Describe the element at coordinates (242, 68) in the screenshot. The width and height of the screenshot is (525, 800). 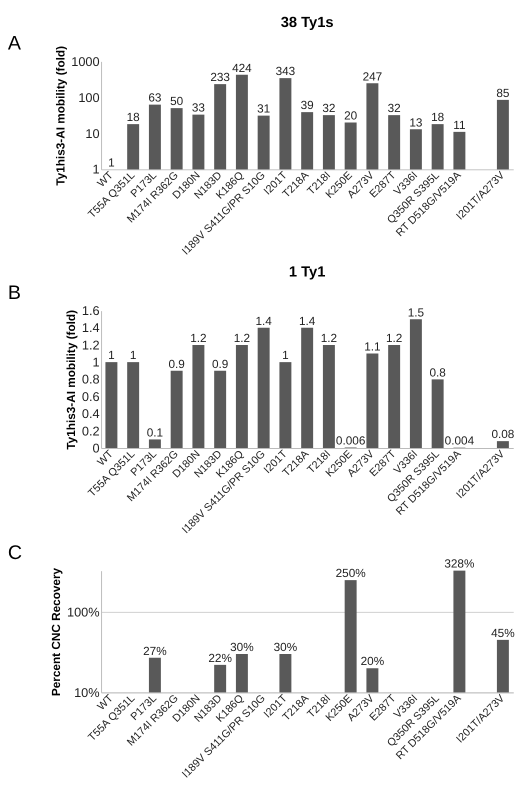
I see `data-label: 424` at that location.